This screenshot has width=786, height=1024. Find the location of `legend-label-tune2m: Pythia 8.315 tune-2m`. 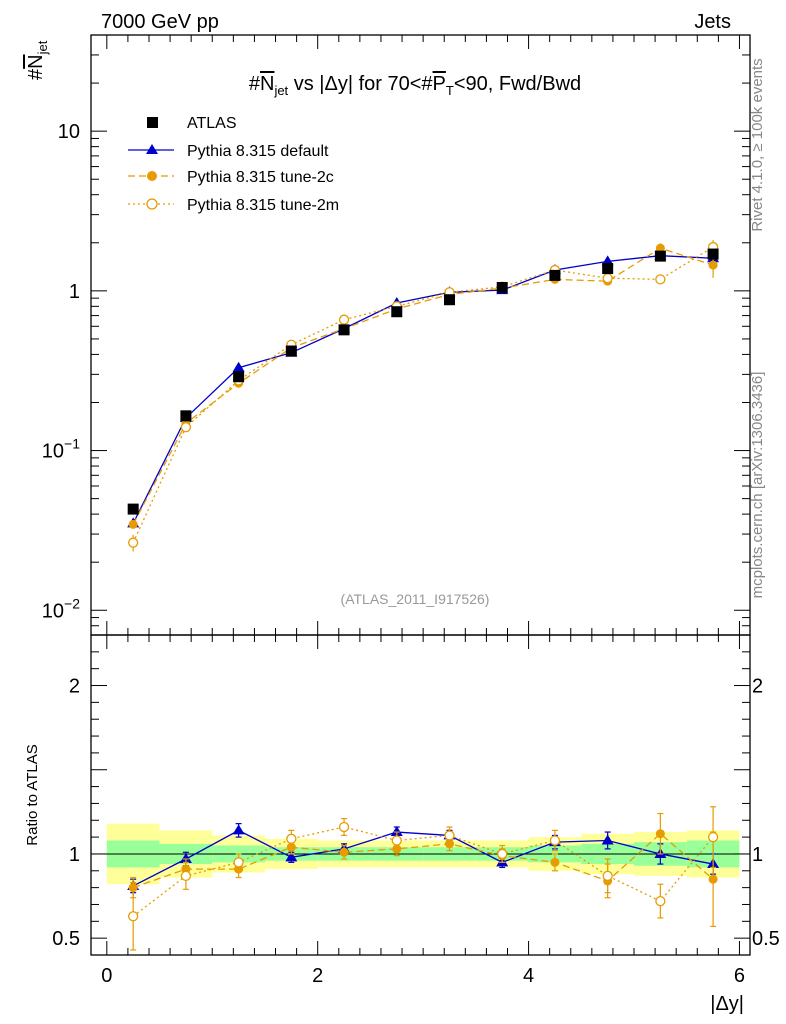

legend-label-tune2m: Pythia 8.315 tune-2m is located at coordinates (263, 205).